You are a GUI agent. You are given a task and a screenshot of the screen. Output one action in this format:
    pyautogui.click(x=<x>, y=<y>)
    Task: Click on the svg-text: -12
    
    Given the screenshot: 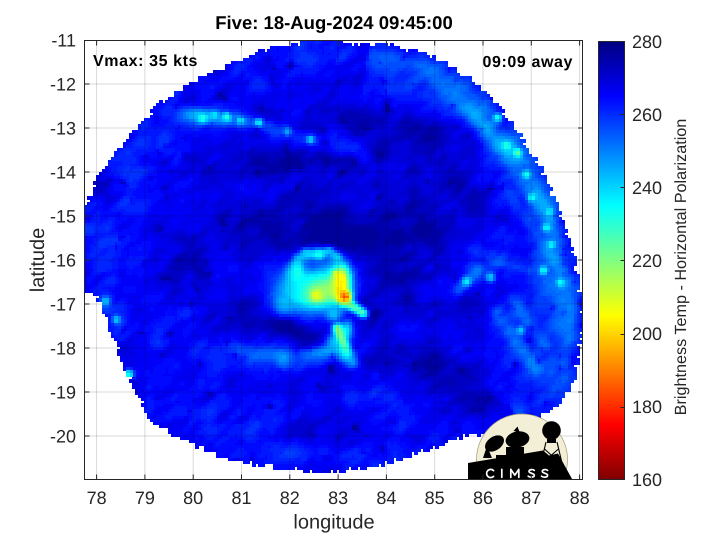 What is the action you would take?
    pyautogui.click(x=63, y=85)
    